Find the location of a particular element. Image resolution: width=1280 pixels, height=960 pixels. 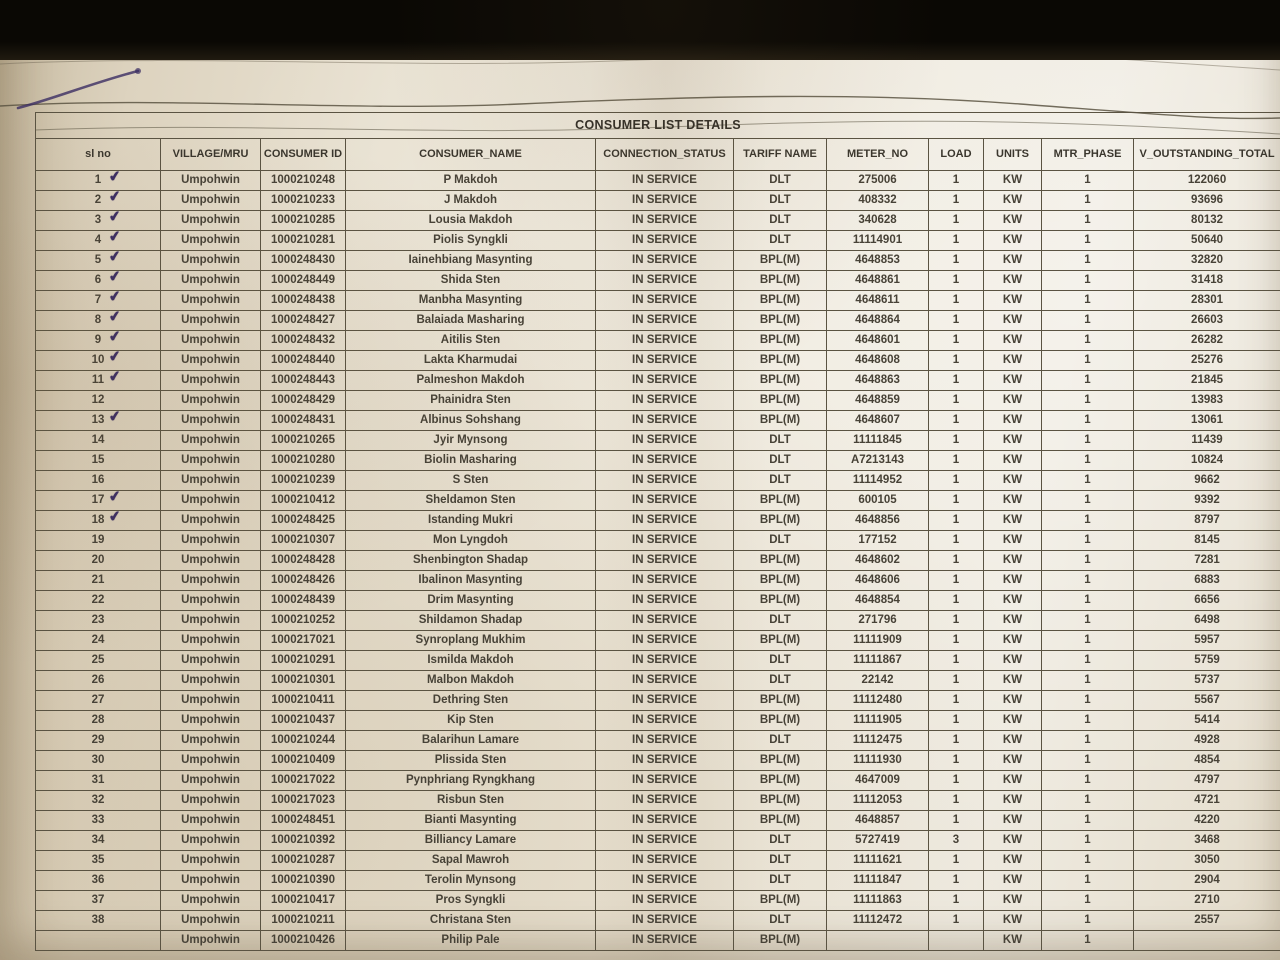

cell-meter: 5727419 is located at coordinates (877, 840).